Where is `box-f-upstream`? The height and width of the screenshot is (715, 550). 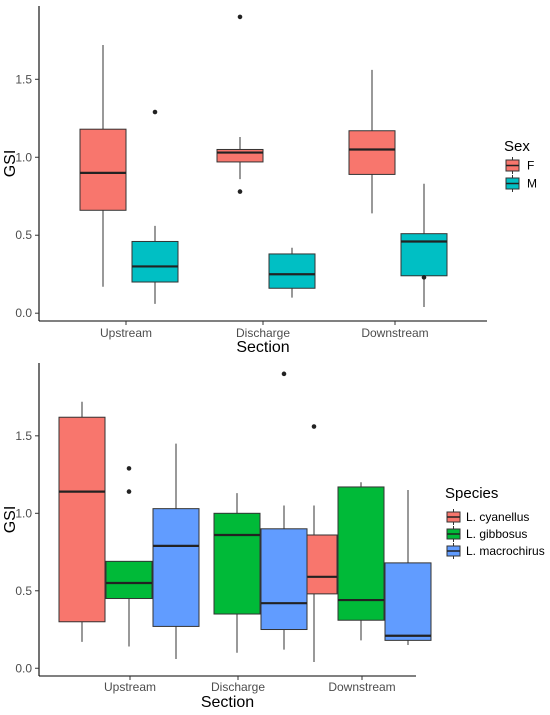 box-f-upstream is located at coordinates (103, 165).